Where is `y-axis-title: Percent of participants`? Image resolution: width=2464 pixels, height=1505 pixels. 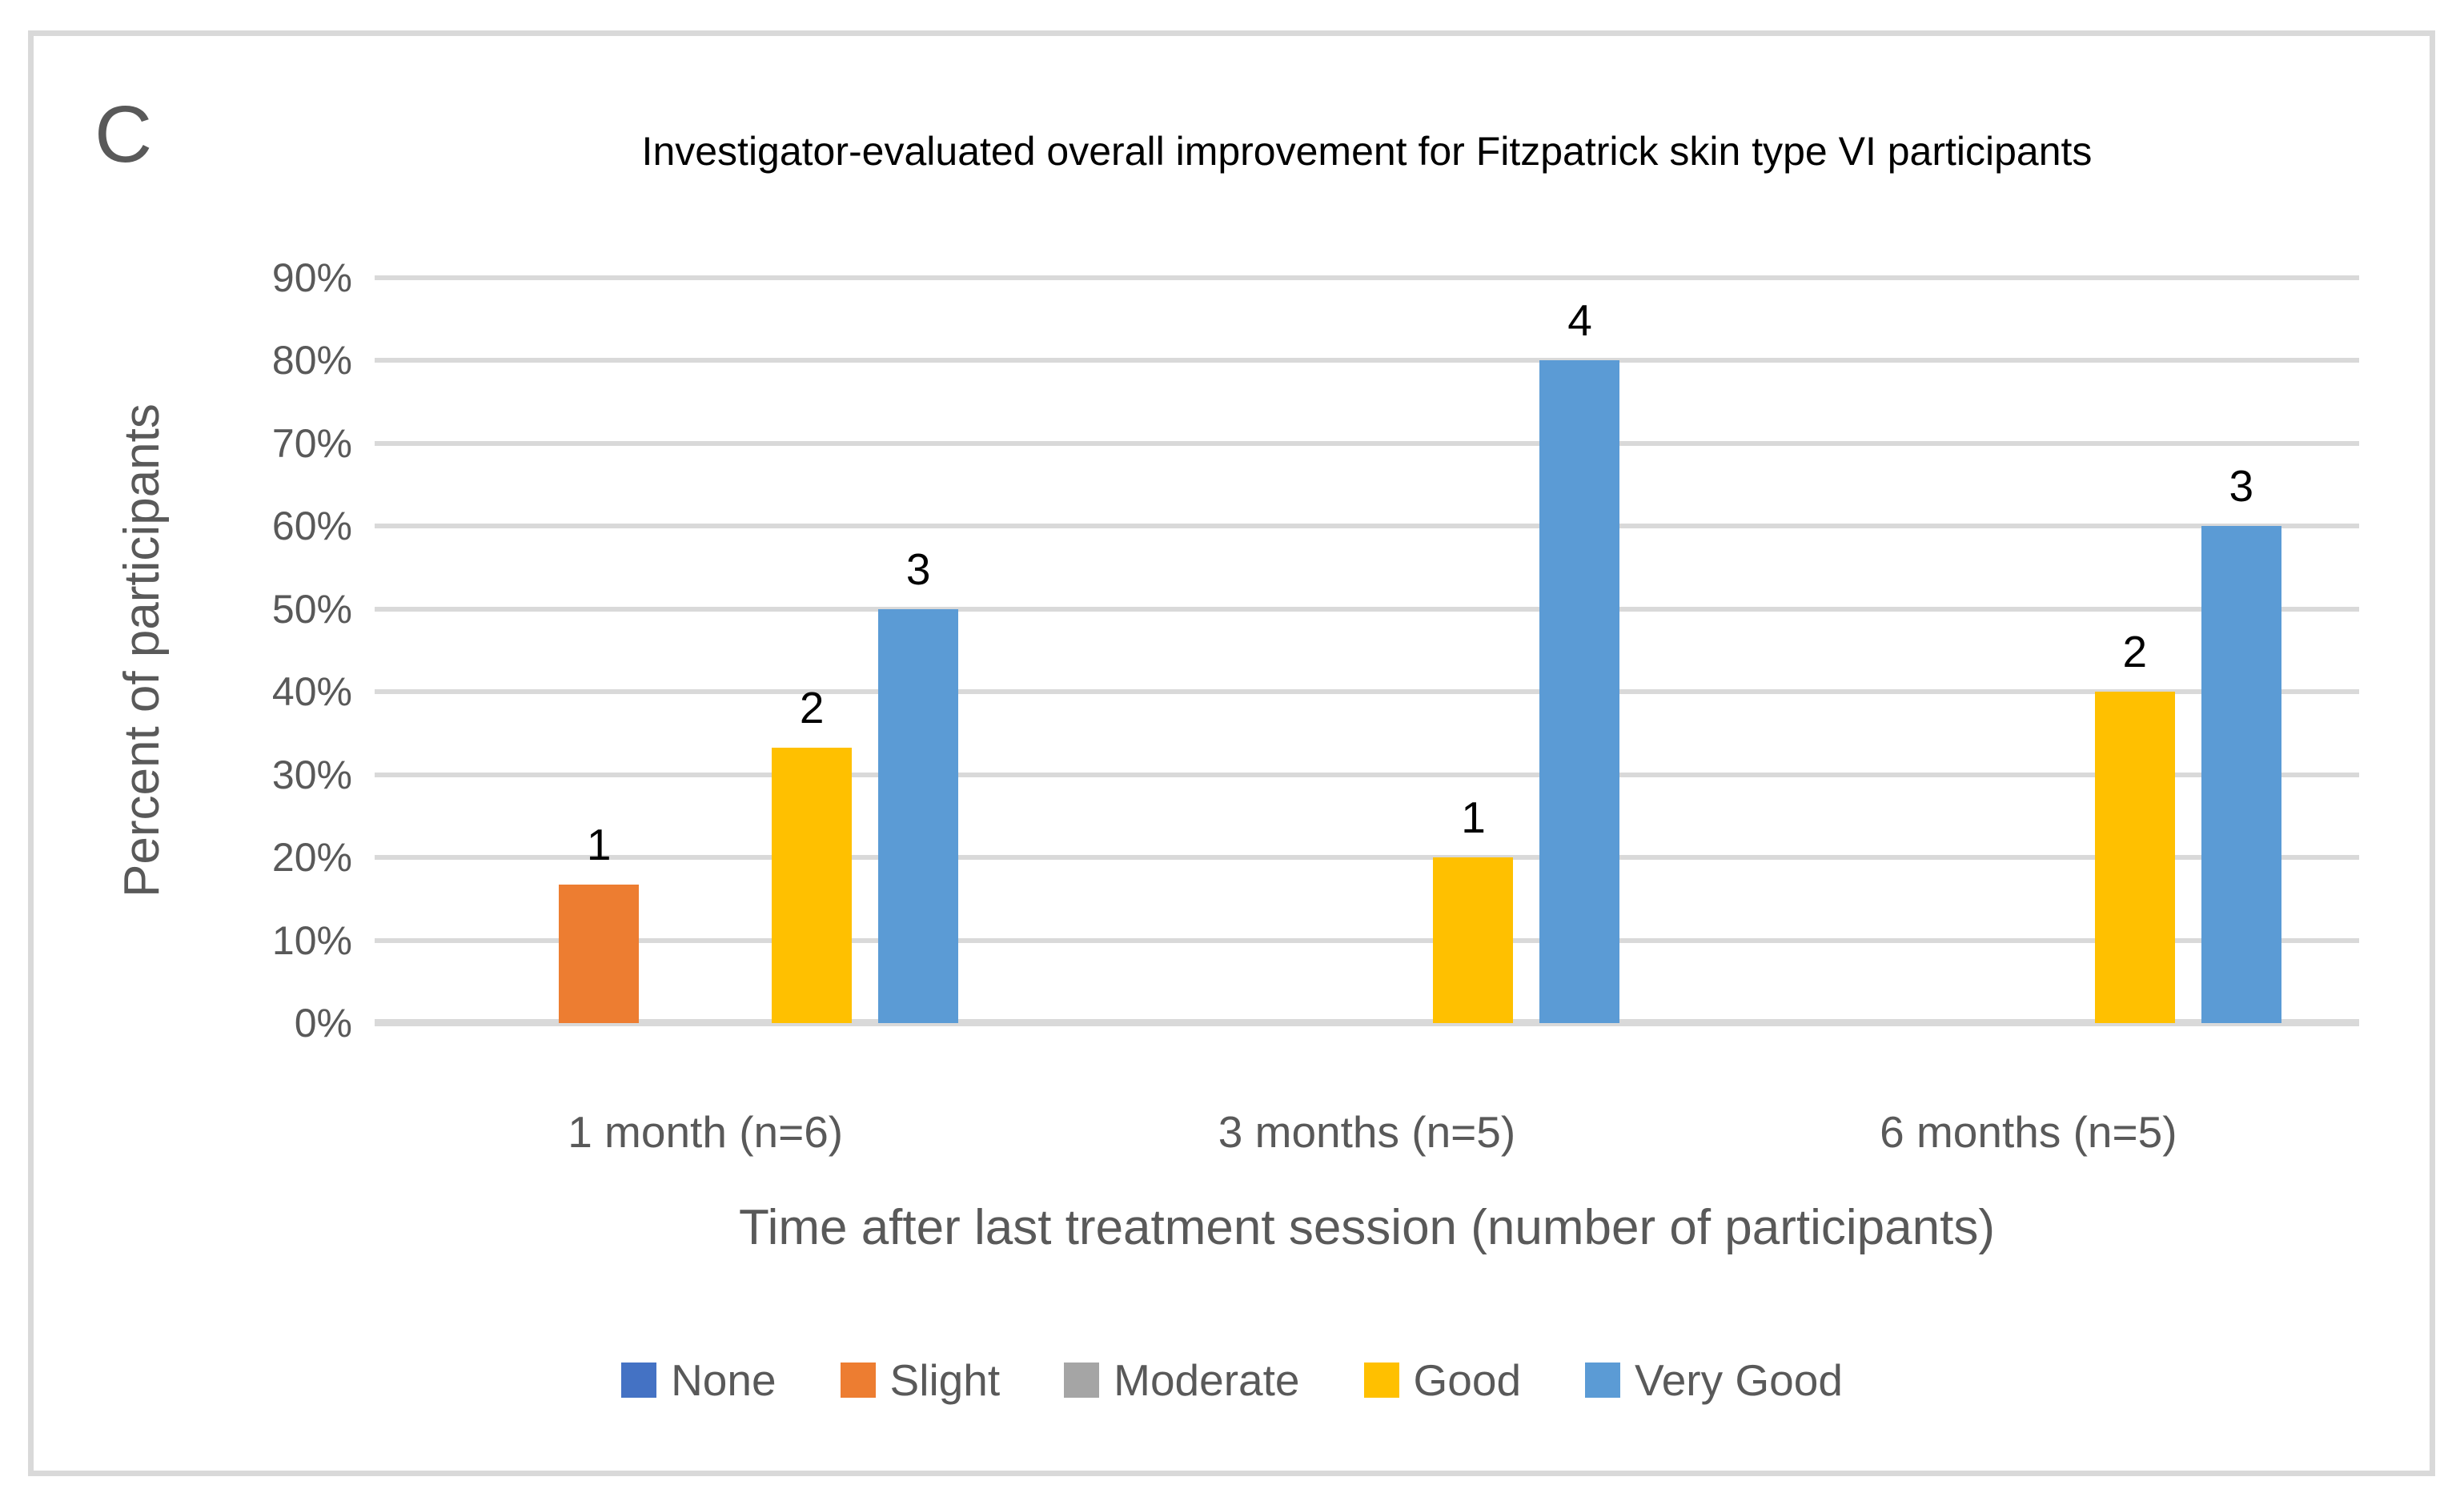 y-axis-title: Percent of participants is located at coordinates (142, 650).